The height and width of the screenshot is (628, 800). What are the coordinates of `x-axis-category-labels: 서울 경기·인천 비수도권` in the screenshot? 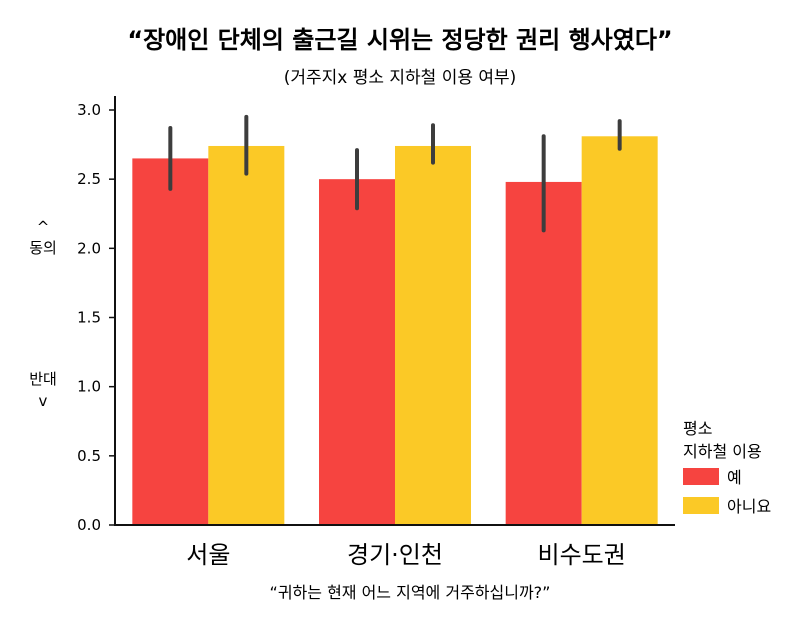 It's located at (406, 555).